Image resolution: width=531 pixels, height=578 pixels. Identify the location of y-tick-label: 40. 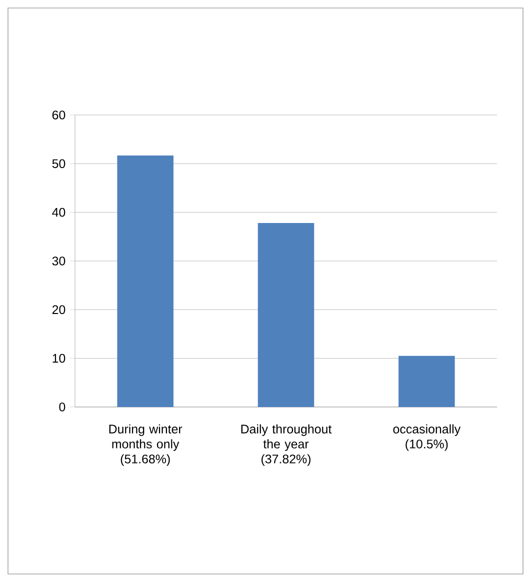
(59, 212).